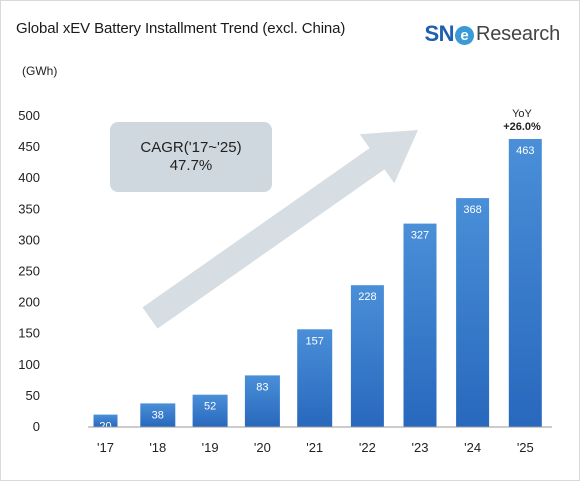  I want to click on x-tick-label: '21, so click(314, 447).